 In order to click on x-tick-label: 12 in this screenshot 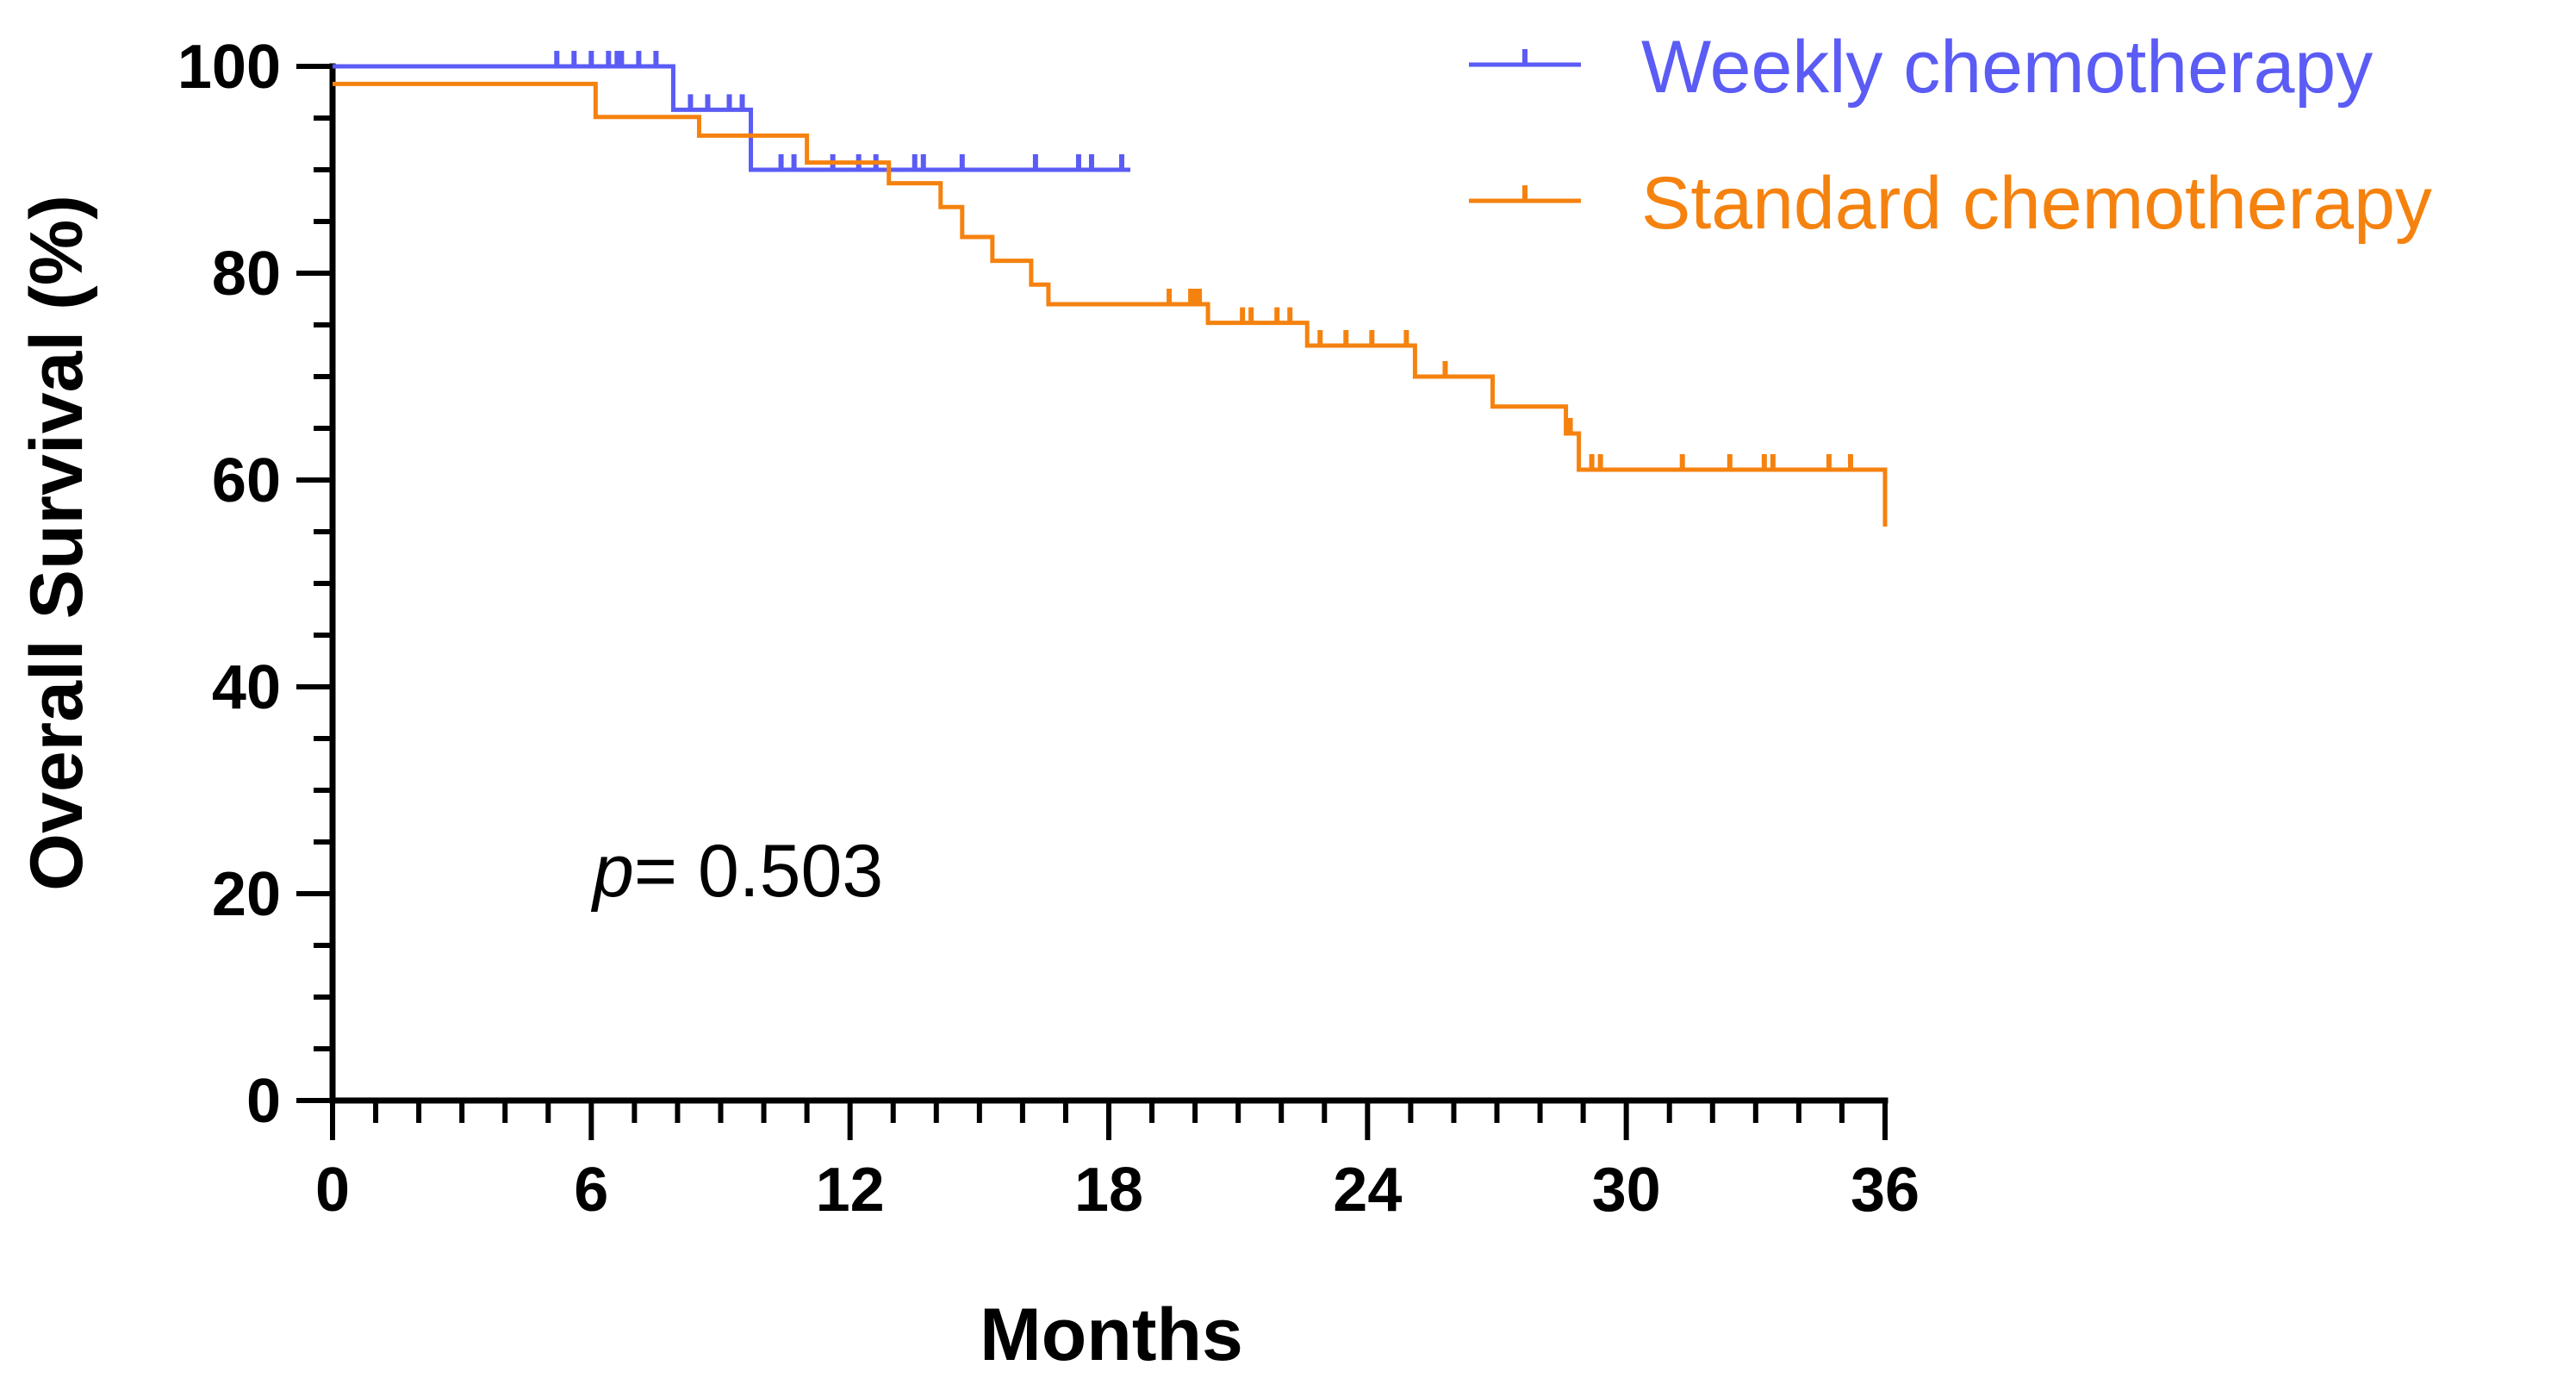, I will do `click(851, 1190)`.